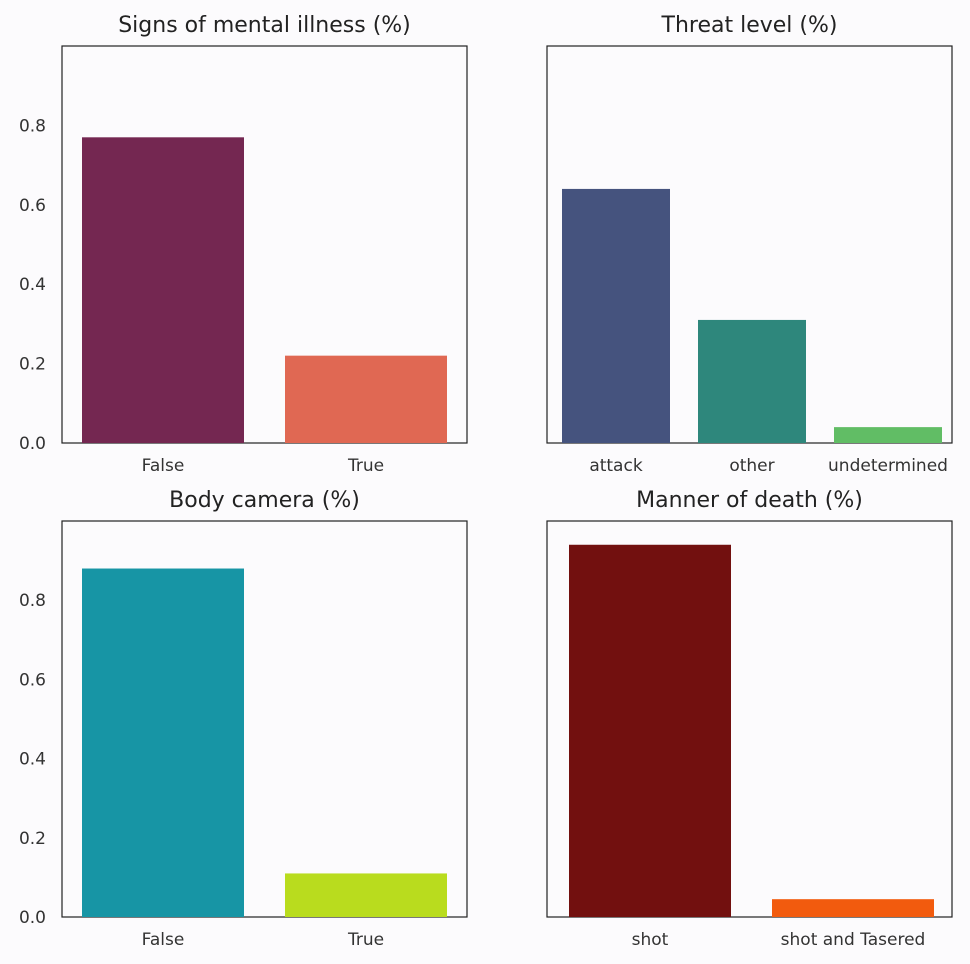 The width and height of the screenshot is (970, 964). Describe the element at coordinates (650, 730) in the screenshot. I see `bar-shot` at that location.